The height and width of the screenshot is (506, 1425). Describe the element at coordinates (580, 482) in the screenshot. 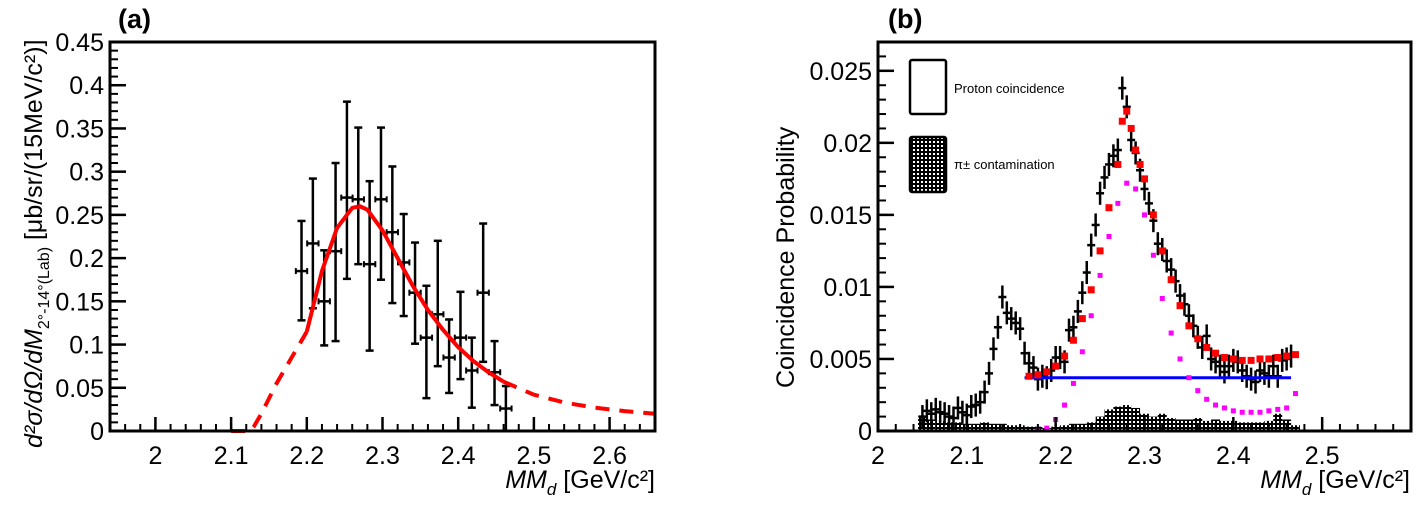

I see `panel-a-xlabel: MMd [GeV/c²]` at that location.